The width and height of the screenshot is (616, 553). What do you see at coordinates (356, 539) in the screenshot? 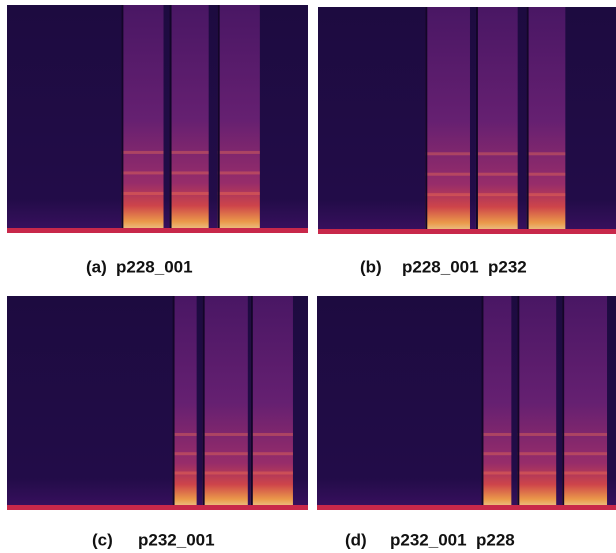
I see `caption-label: (d)` at bounding box center [356, 539].